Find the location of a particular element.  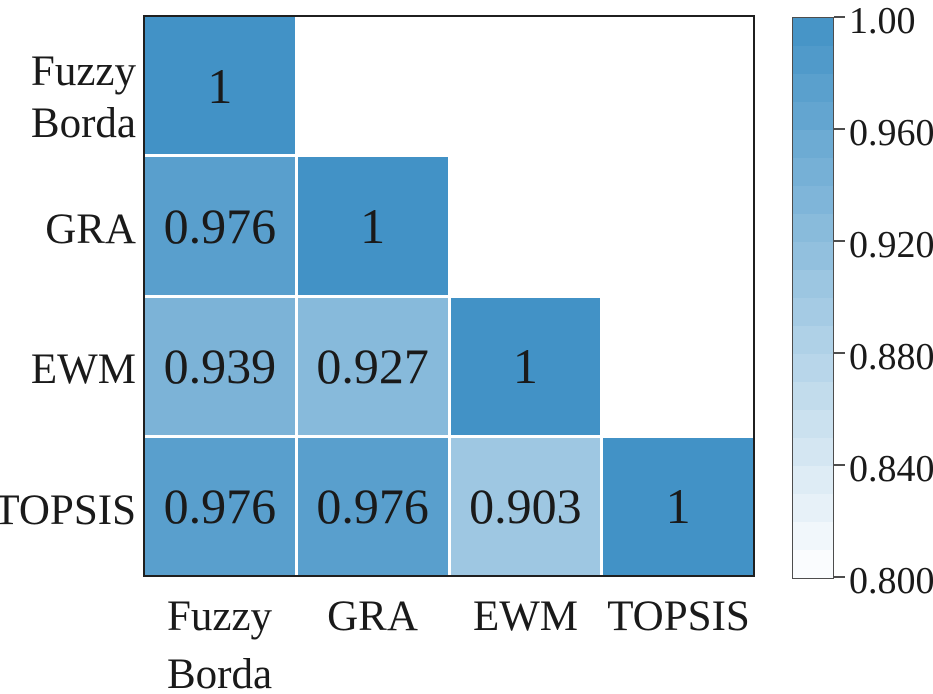

colorbar-tick-label: 0.920 is located at coordinates (891, 245).